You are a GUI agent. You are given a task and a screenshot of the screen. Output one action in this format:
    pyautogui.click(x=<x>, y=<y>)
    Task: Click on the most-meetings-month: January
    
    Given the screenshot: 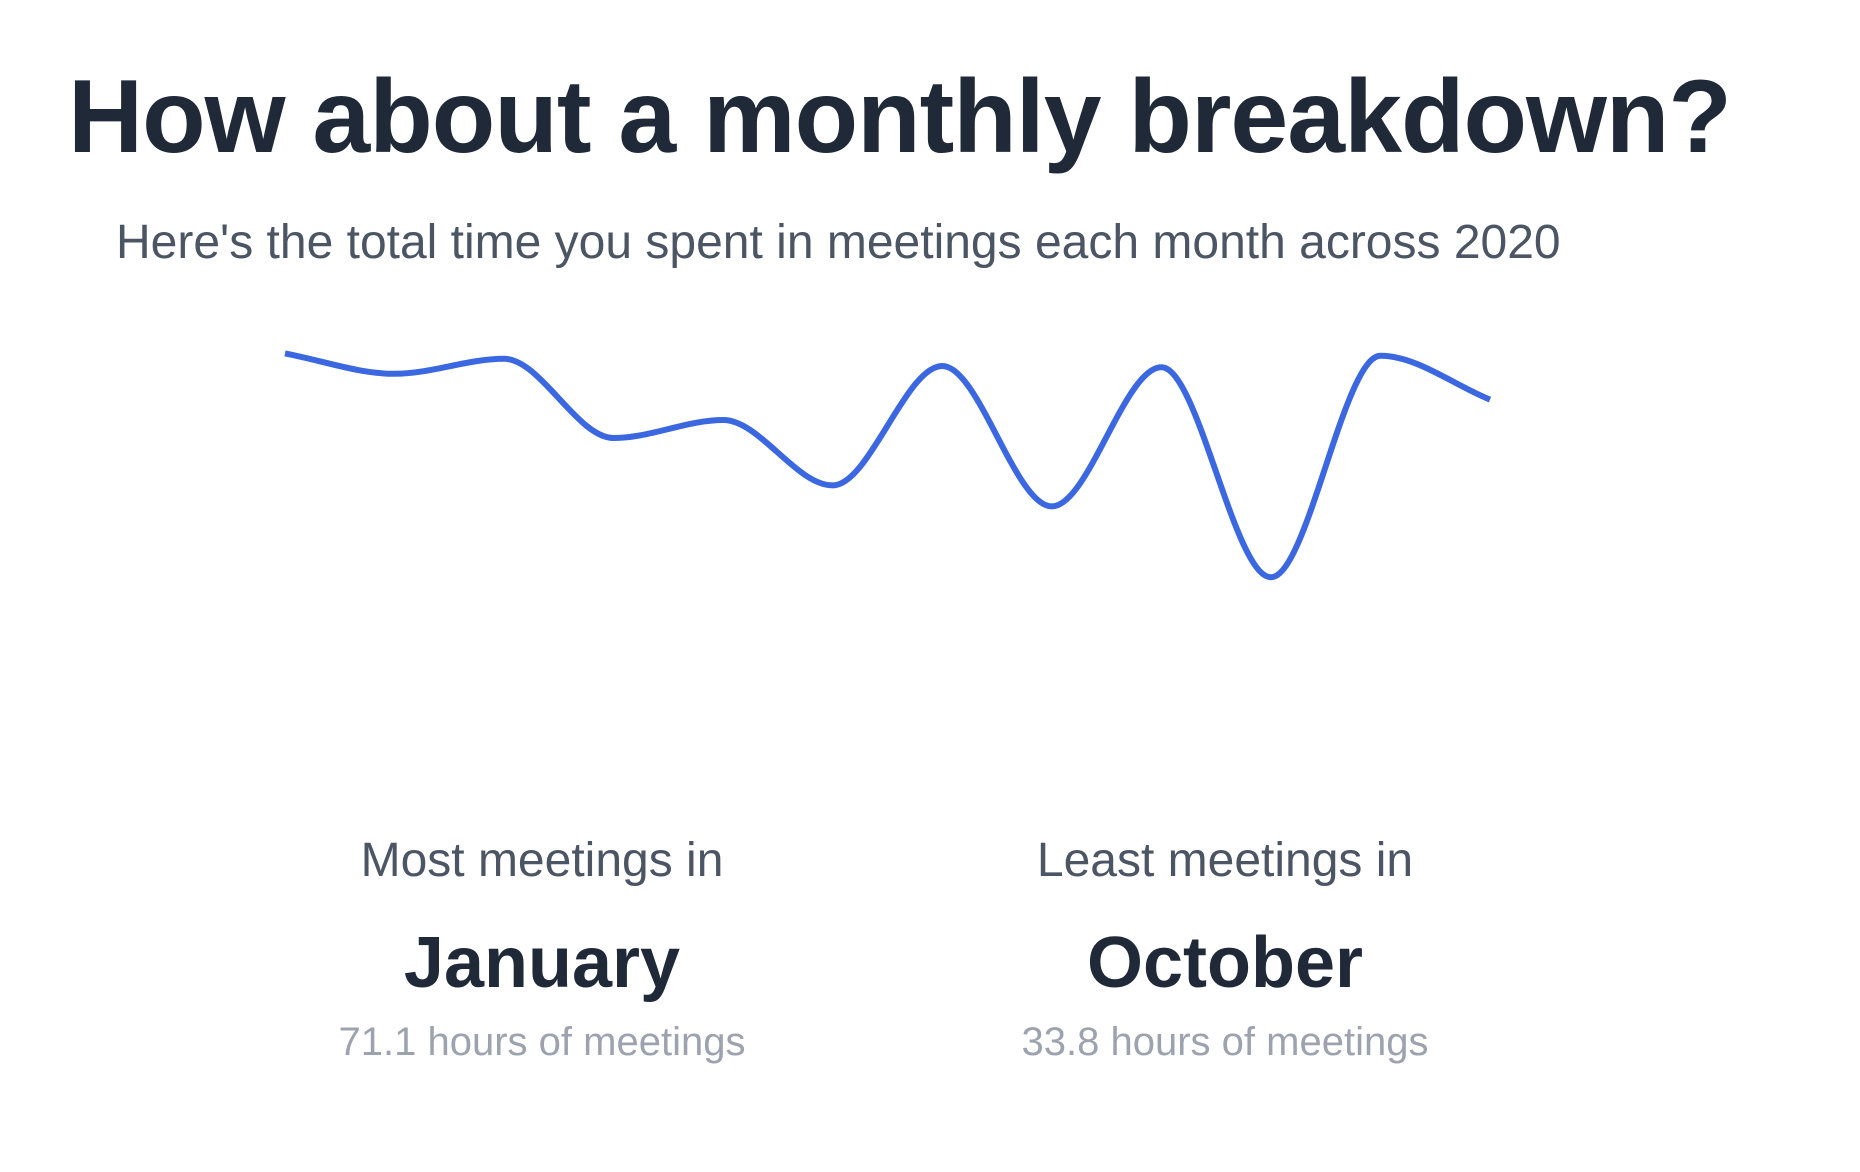 What is the action you would take?
    pyautogui.click(x=542, y=962)
    